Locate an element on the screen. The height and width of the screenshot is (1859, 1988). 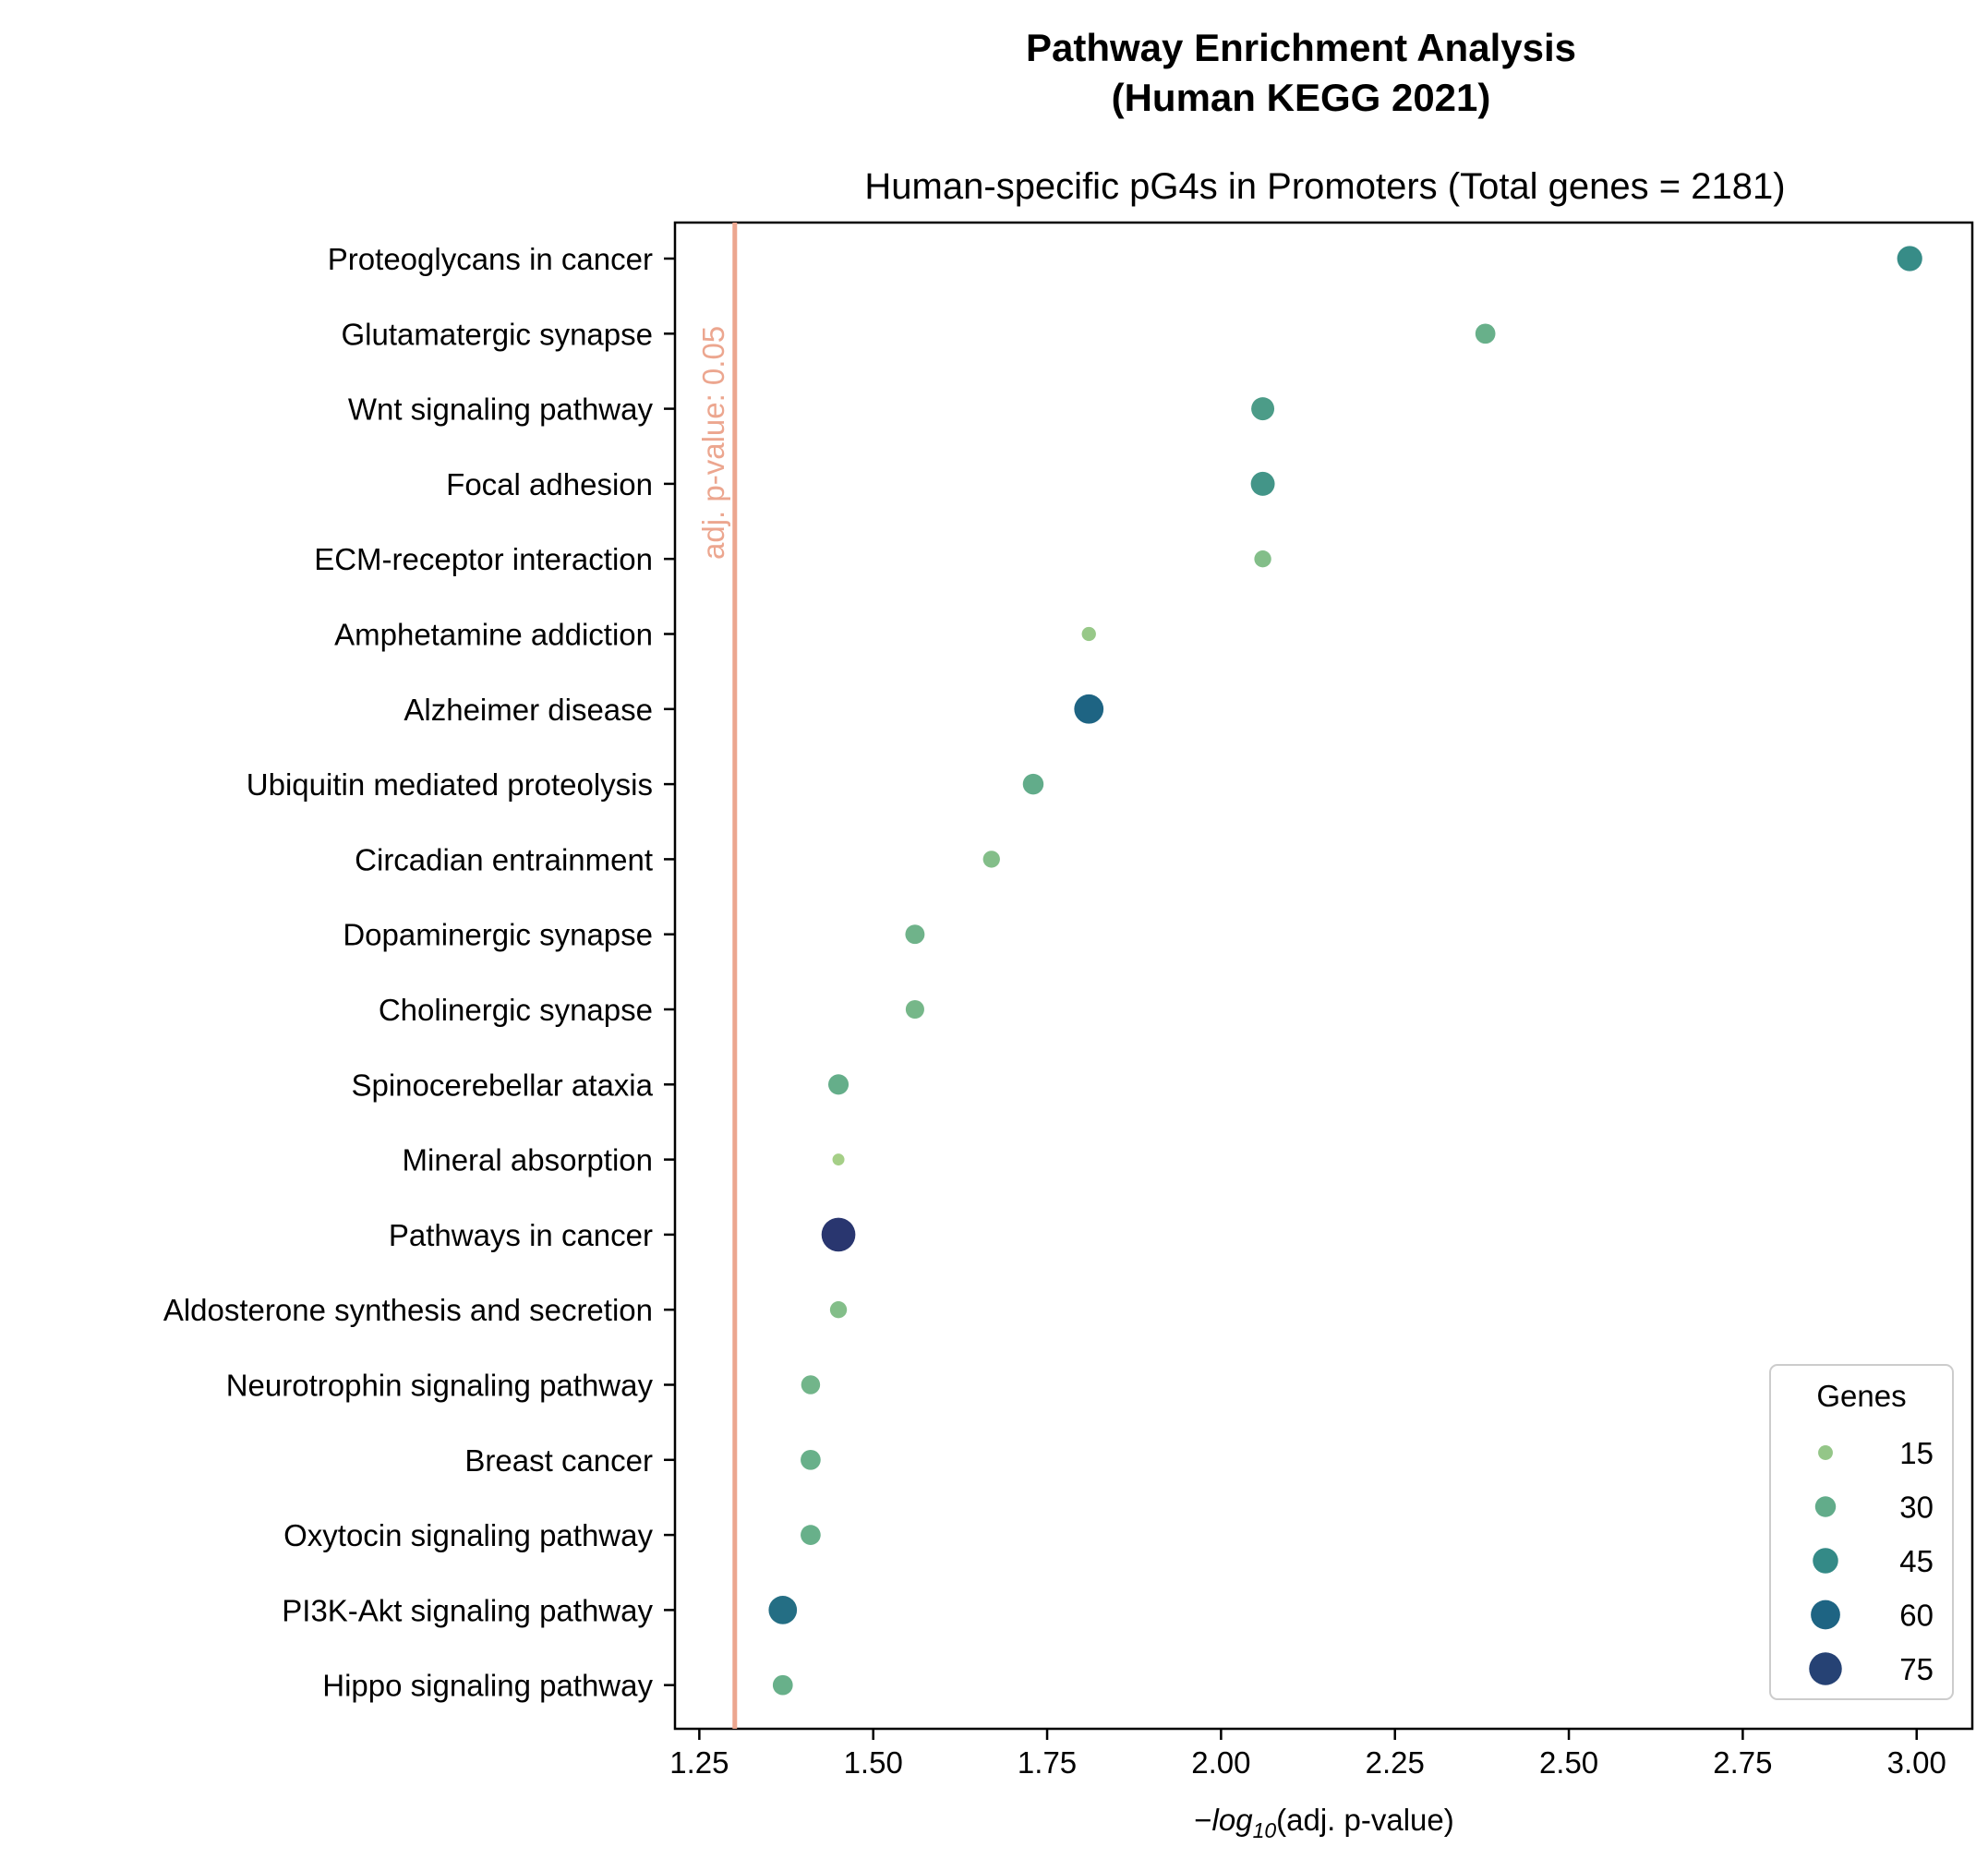
legend-label: 45 is located at coordinates (1916, 1561).